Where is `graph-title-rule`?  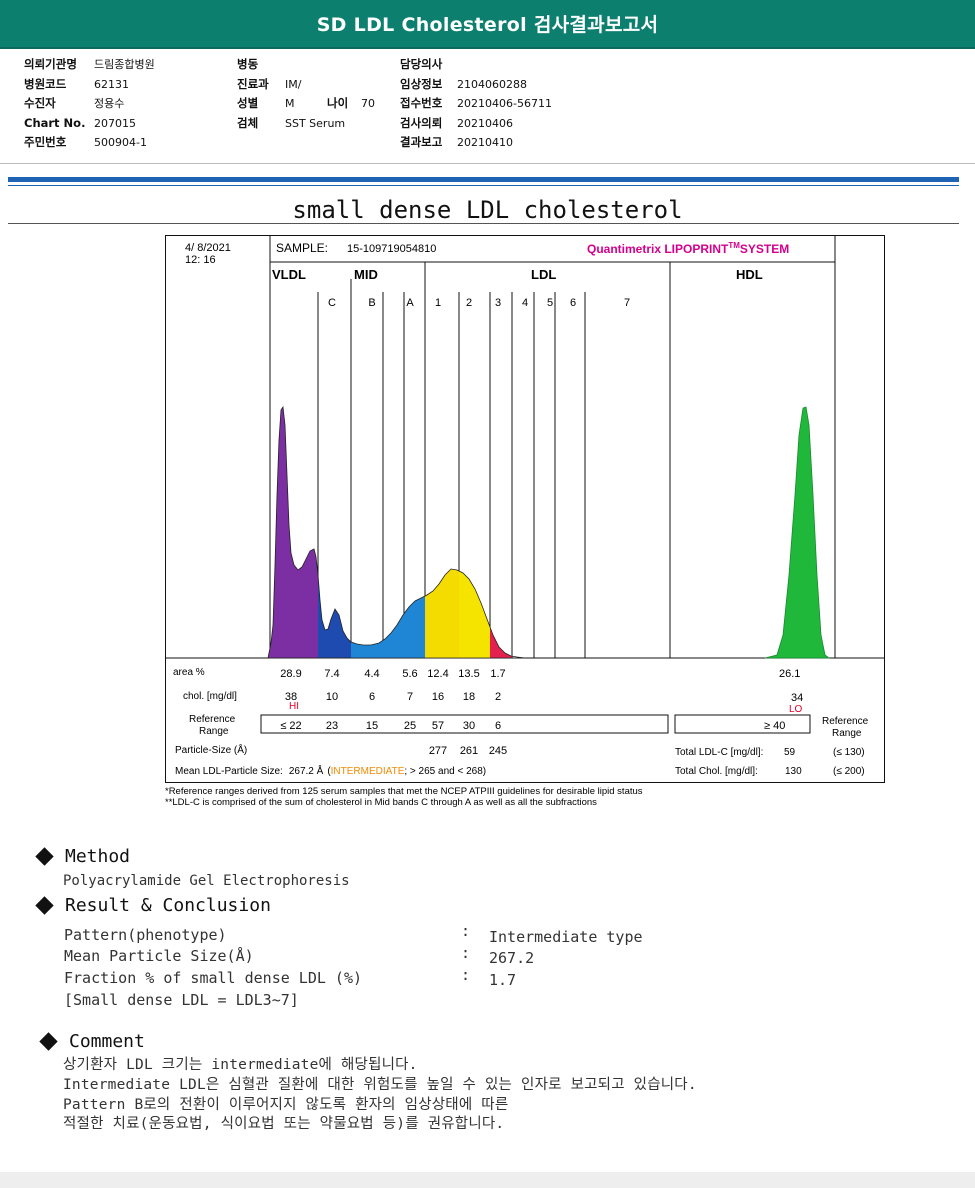
graph-title-rule is located at coordinates (483, 223).